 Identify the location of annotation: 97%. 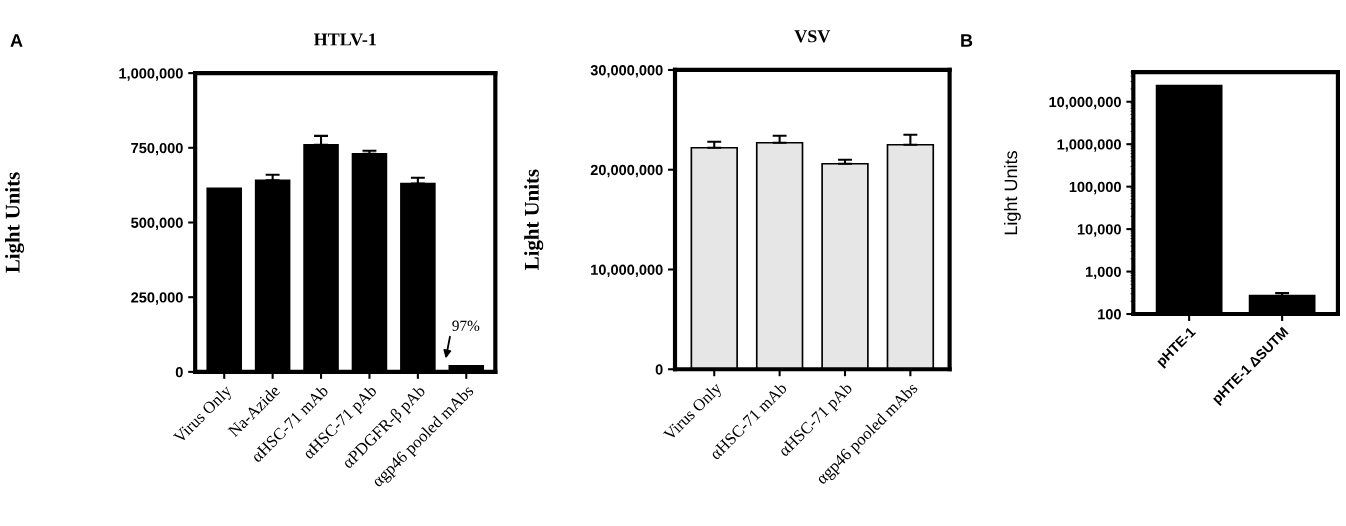
(466, 325).